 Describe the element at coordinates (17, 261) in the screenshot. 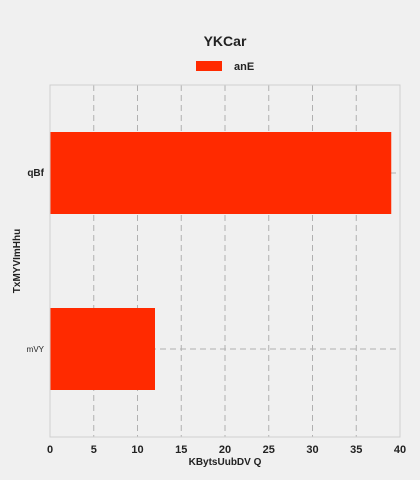

I see `y-axis-label: TxMYVImHhu` at that location.